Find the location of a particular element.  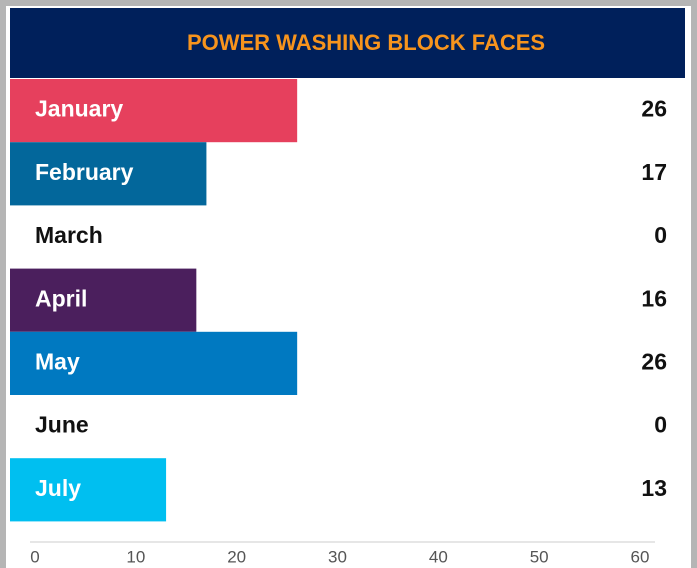

x-tick-label: 10 is located at coordinates (135, 556).